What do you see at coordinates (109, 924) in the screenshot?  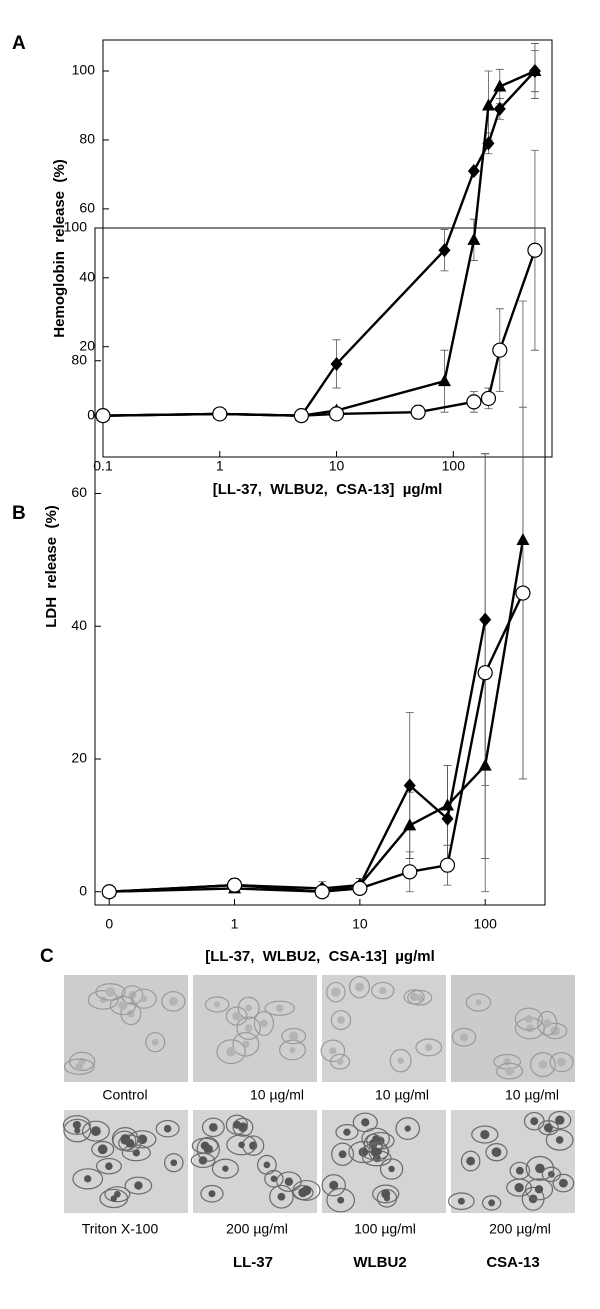 I see `x-tick-label: 0` at bounding box center [109, 924].